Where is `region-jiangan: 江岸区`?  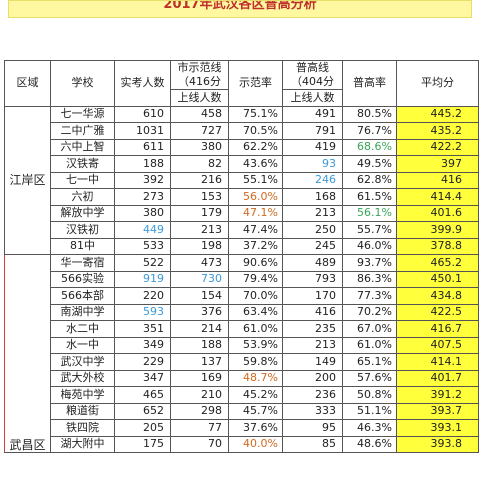 region-jiangan: 江岸区 is located at coordinates (27, 180).